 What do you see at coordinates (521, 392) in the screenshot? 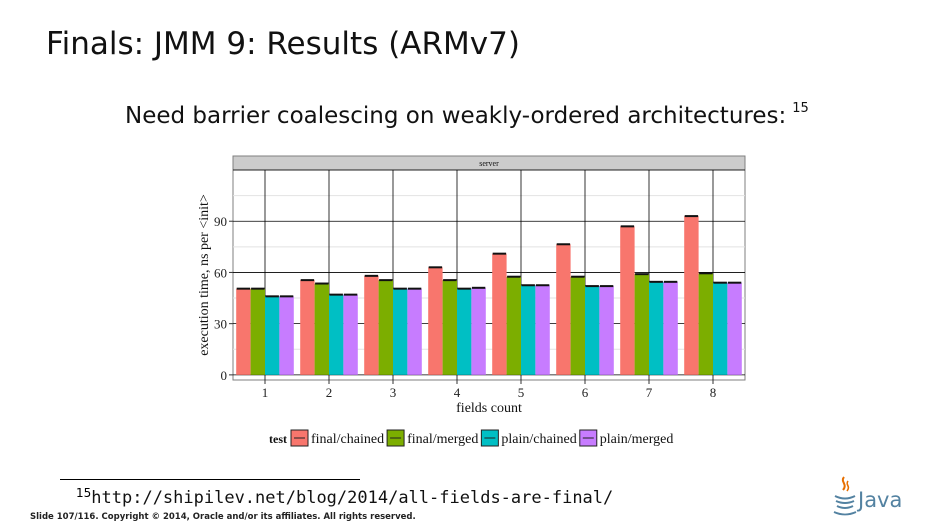
I see `x-tick-label: 5` at bounding box center [521, 392].